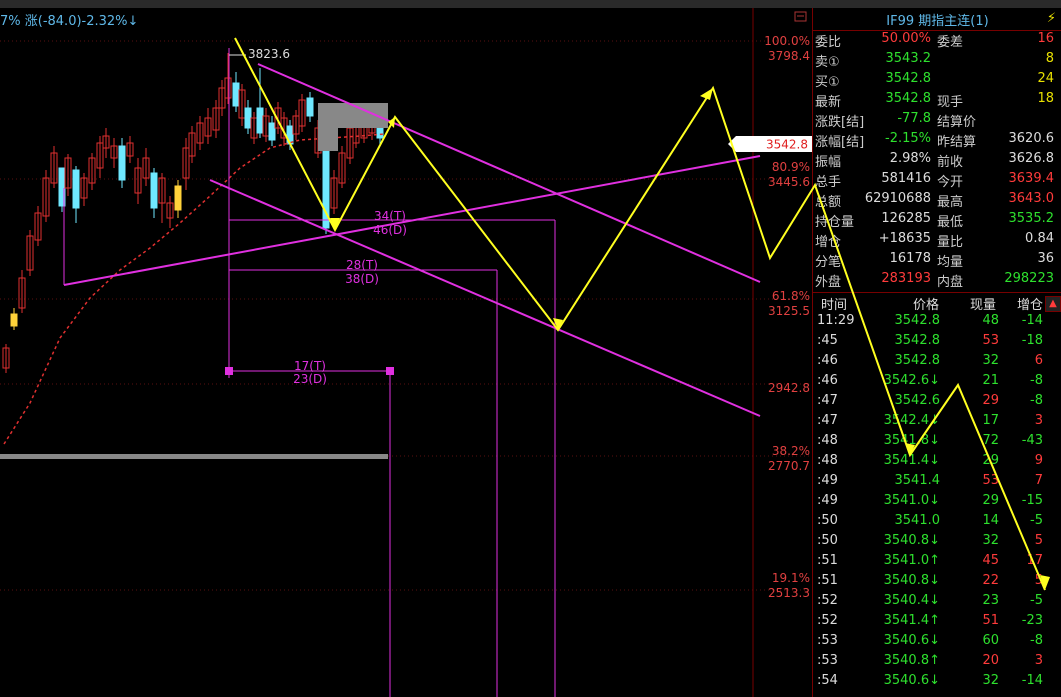  I want to click on cycle-t-label: 17(T), so click(310, 366).